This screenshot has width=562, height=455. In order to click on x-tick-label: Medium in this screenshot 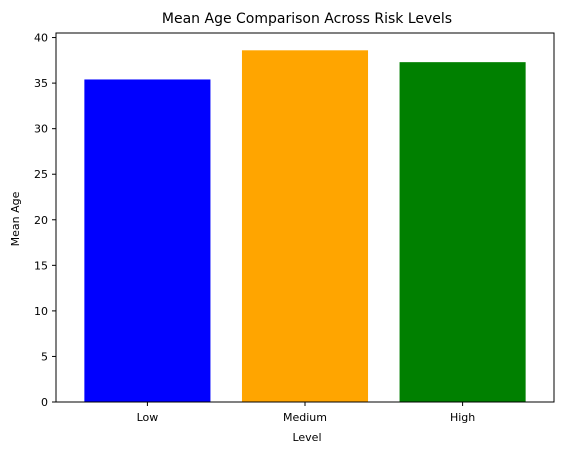, I will do `click(305, 417)`.